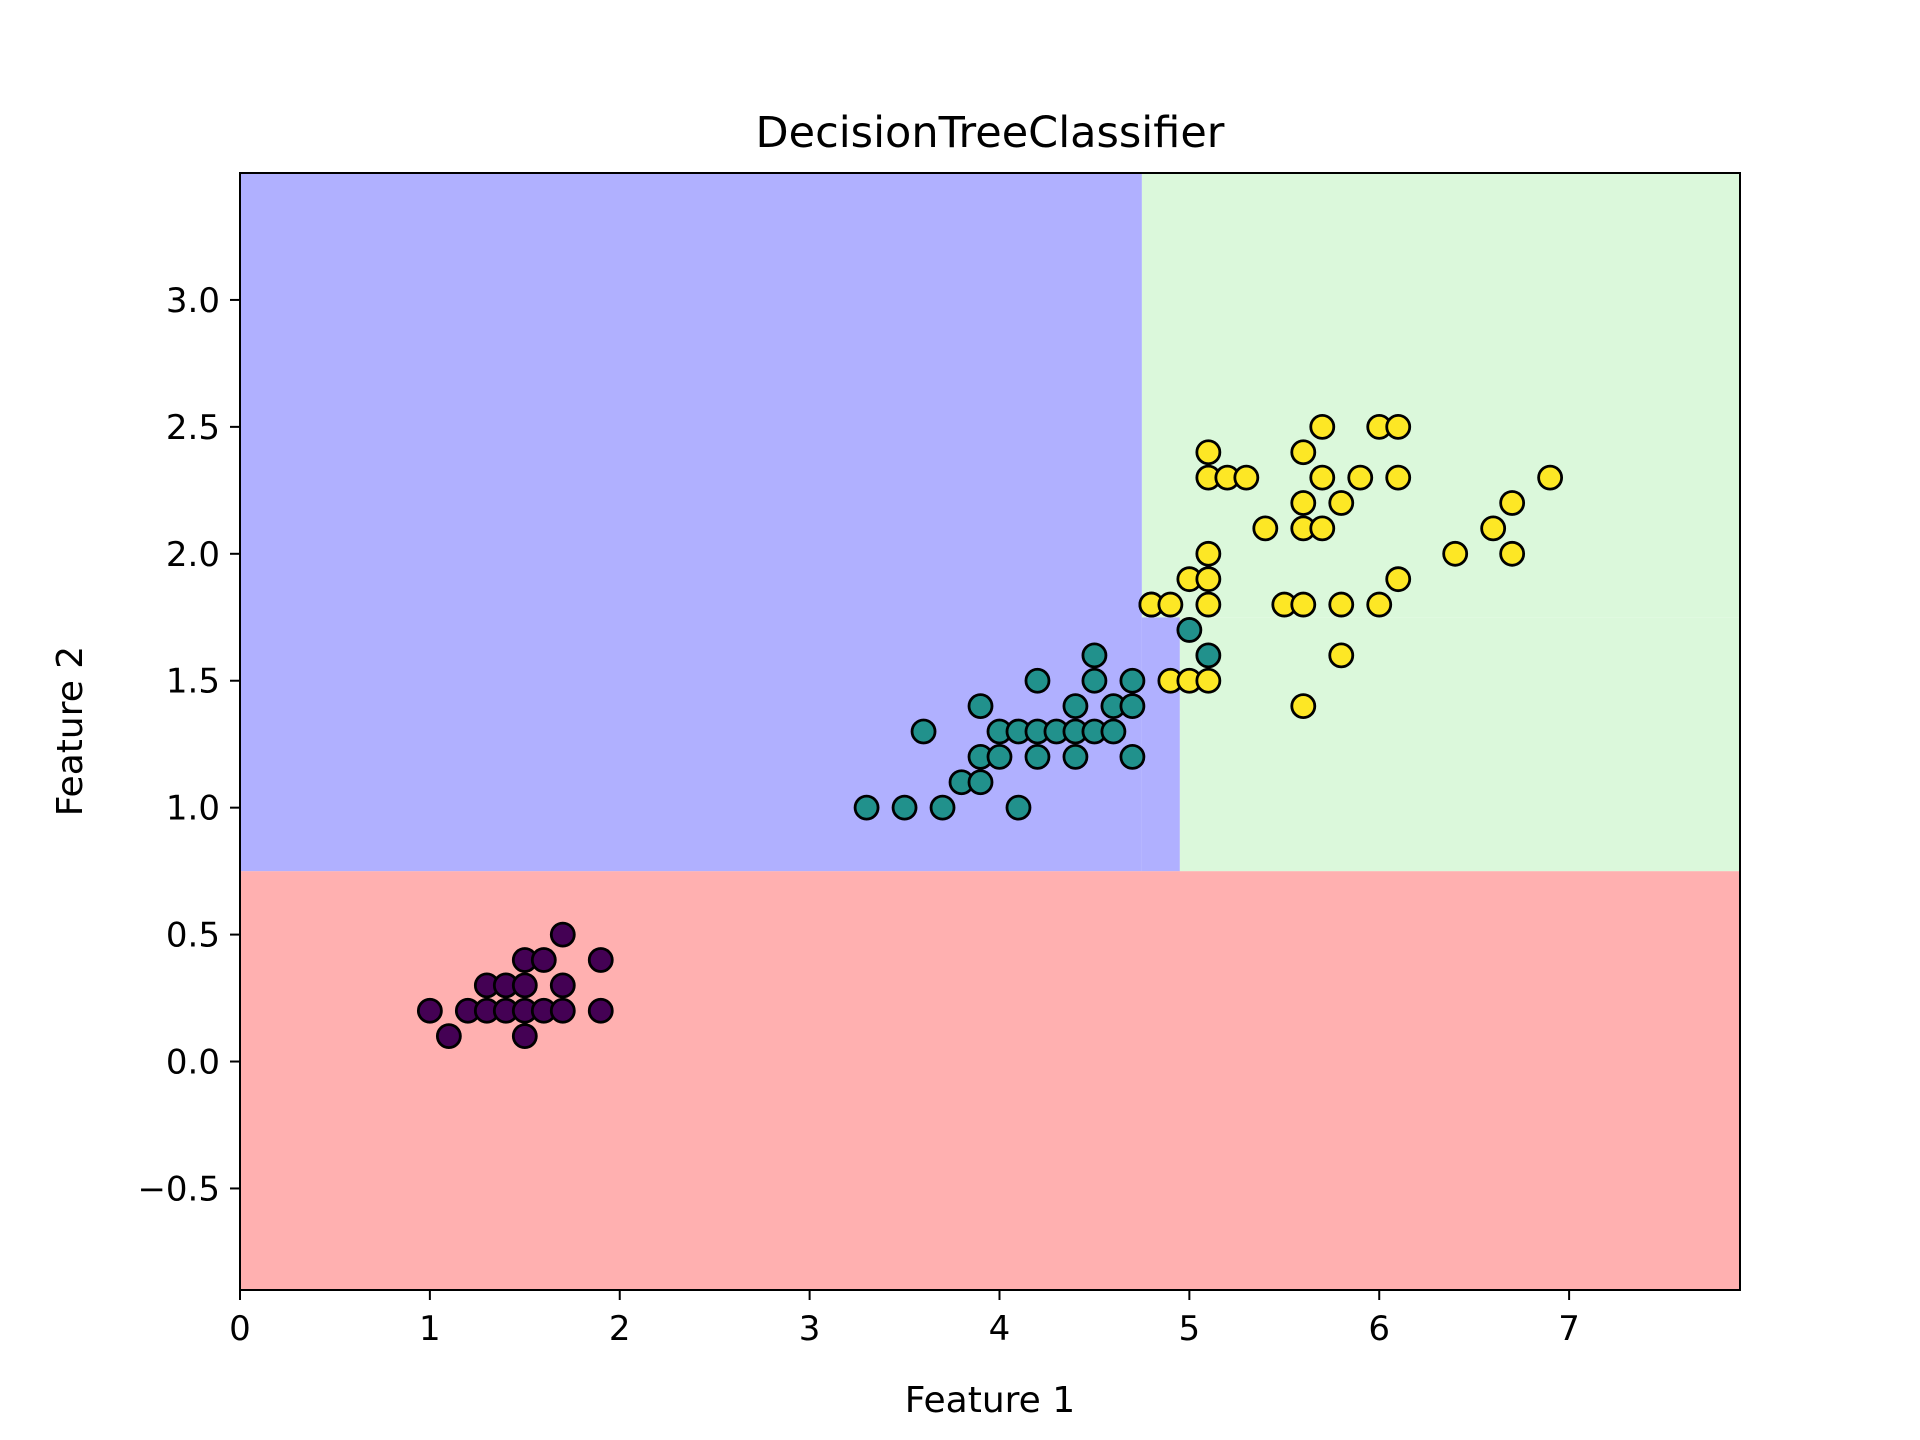 This screenshot has width=1920, height=1440. Describe the element at coordinates (240, 1329) in the screenshot. I see `x-tick-label: 0` at that location.